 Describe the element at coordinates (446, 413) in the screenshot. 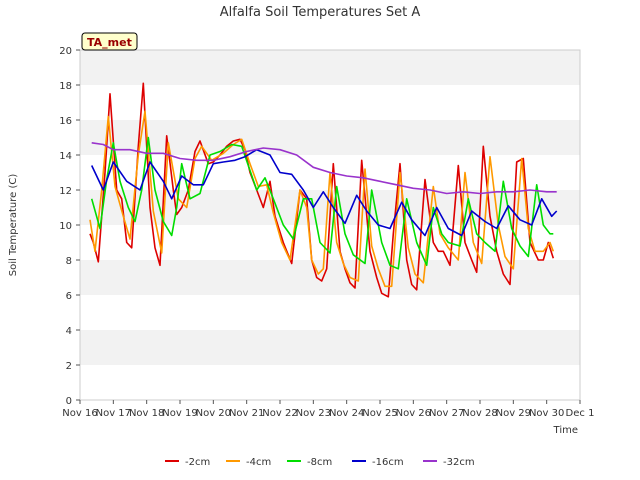

I see `x-tick-label: Nov 27` at that location.